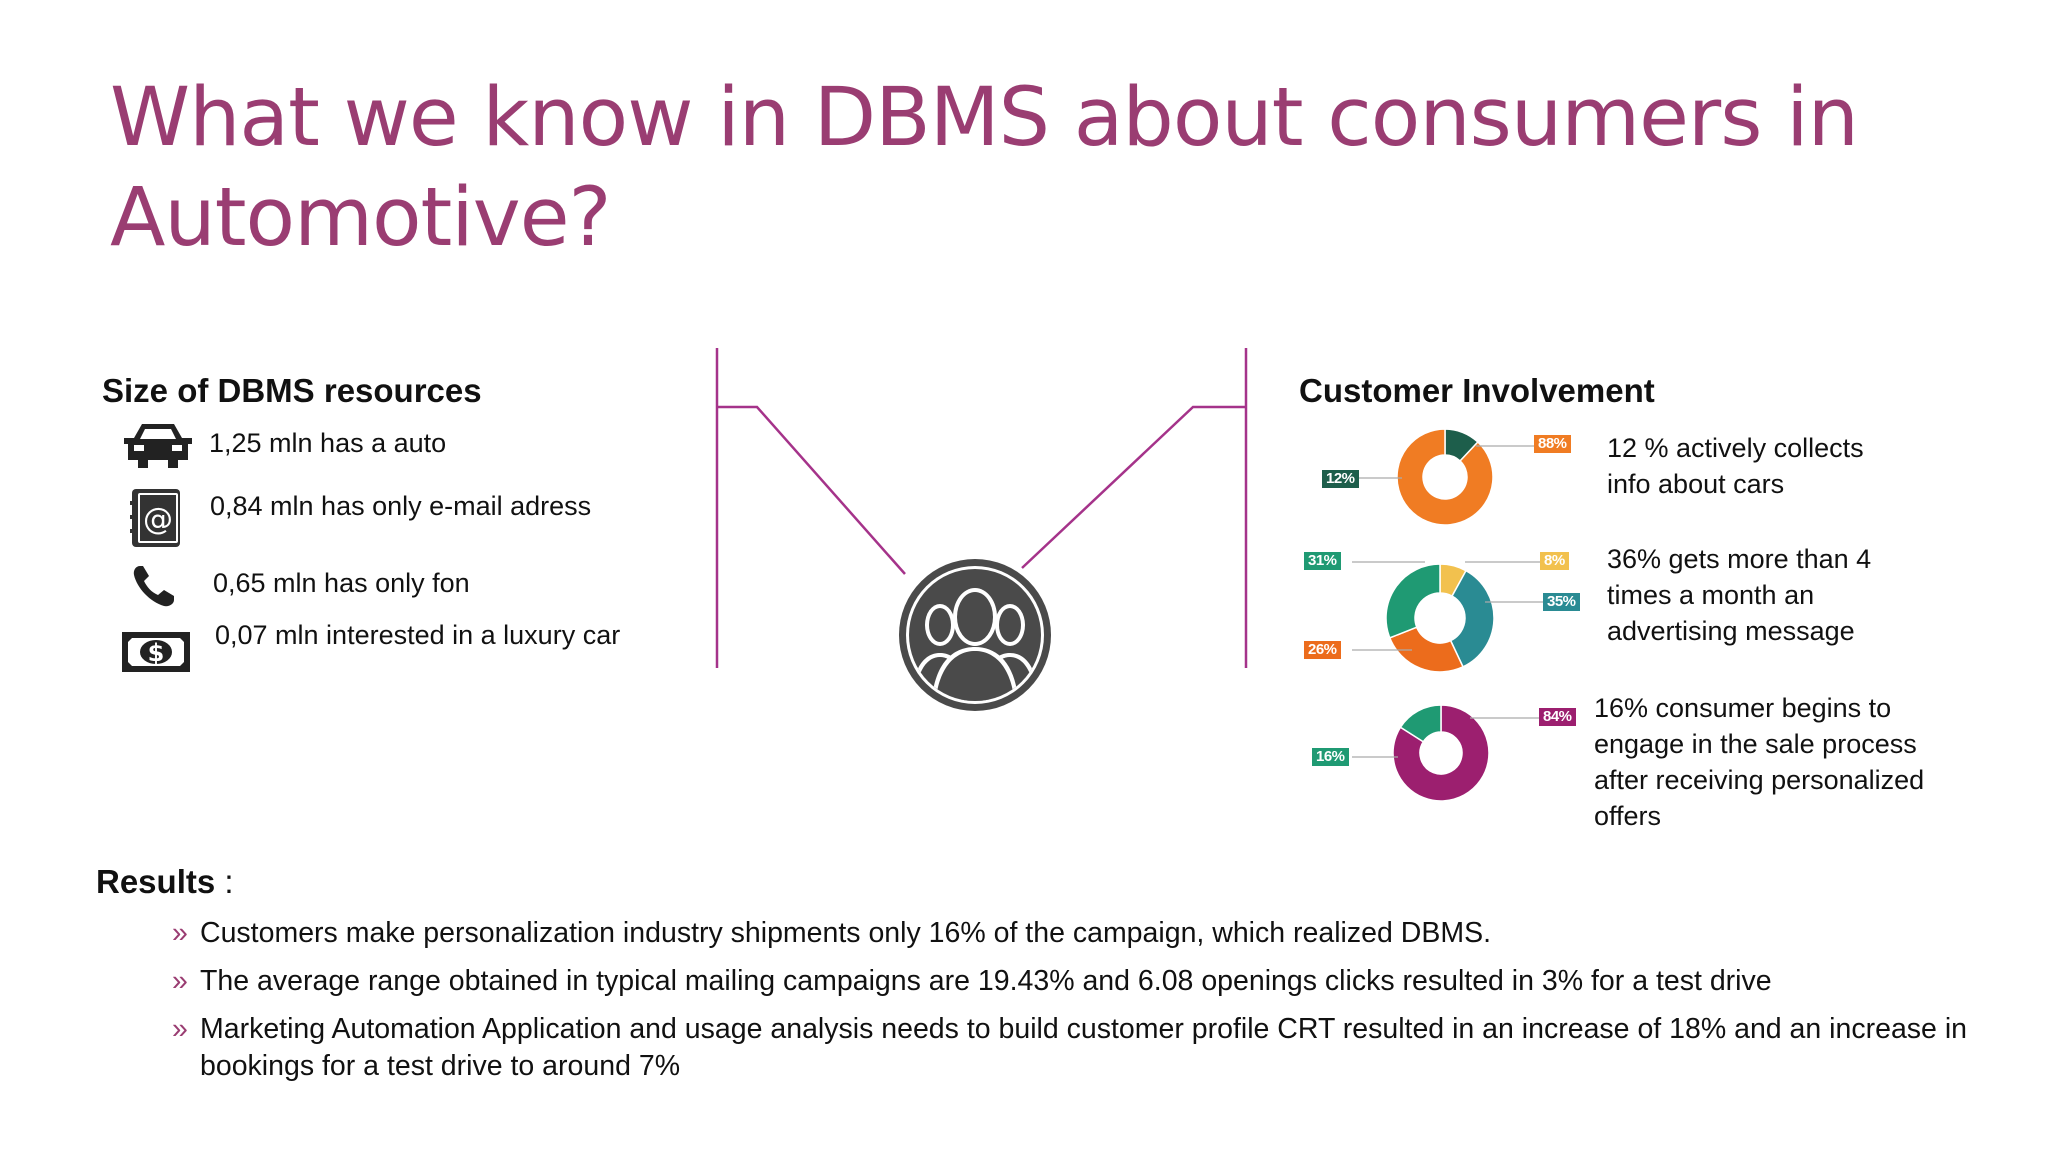 The image size is (2048, 1152). I want to click on left-connector, so click(811, 490).